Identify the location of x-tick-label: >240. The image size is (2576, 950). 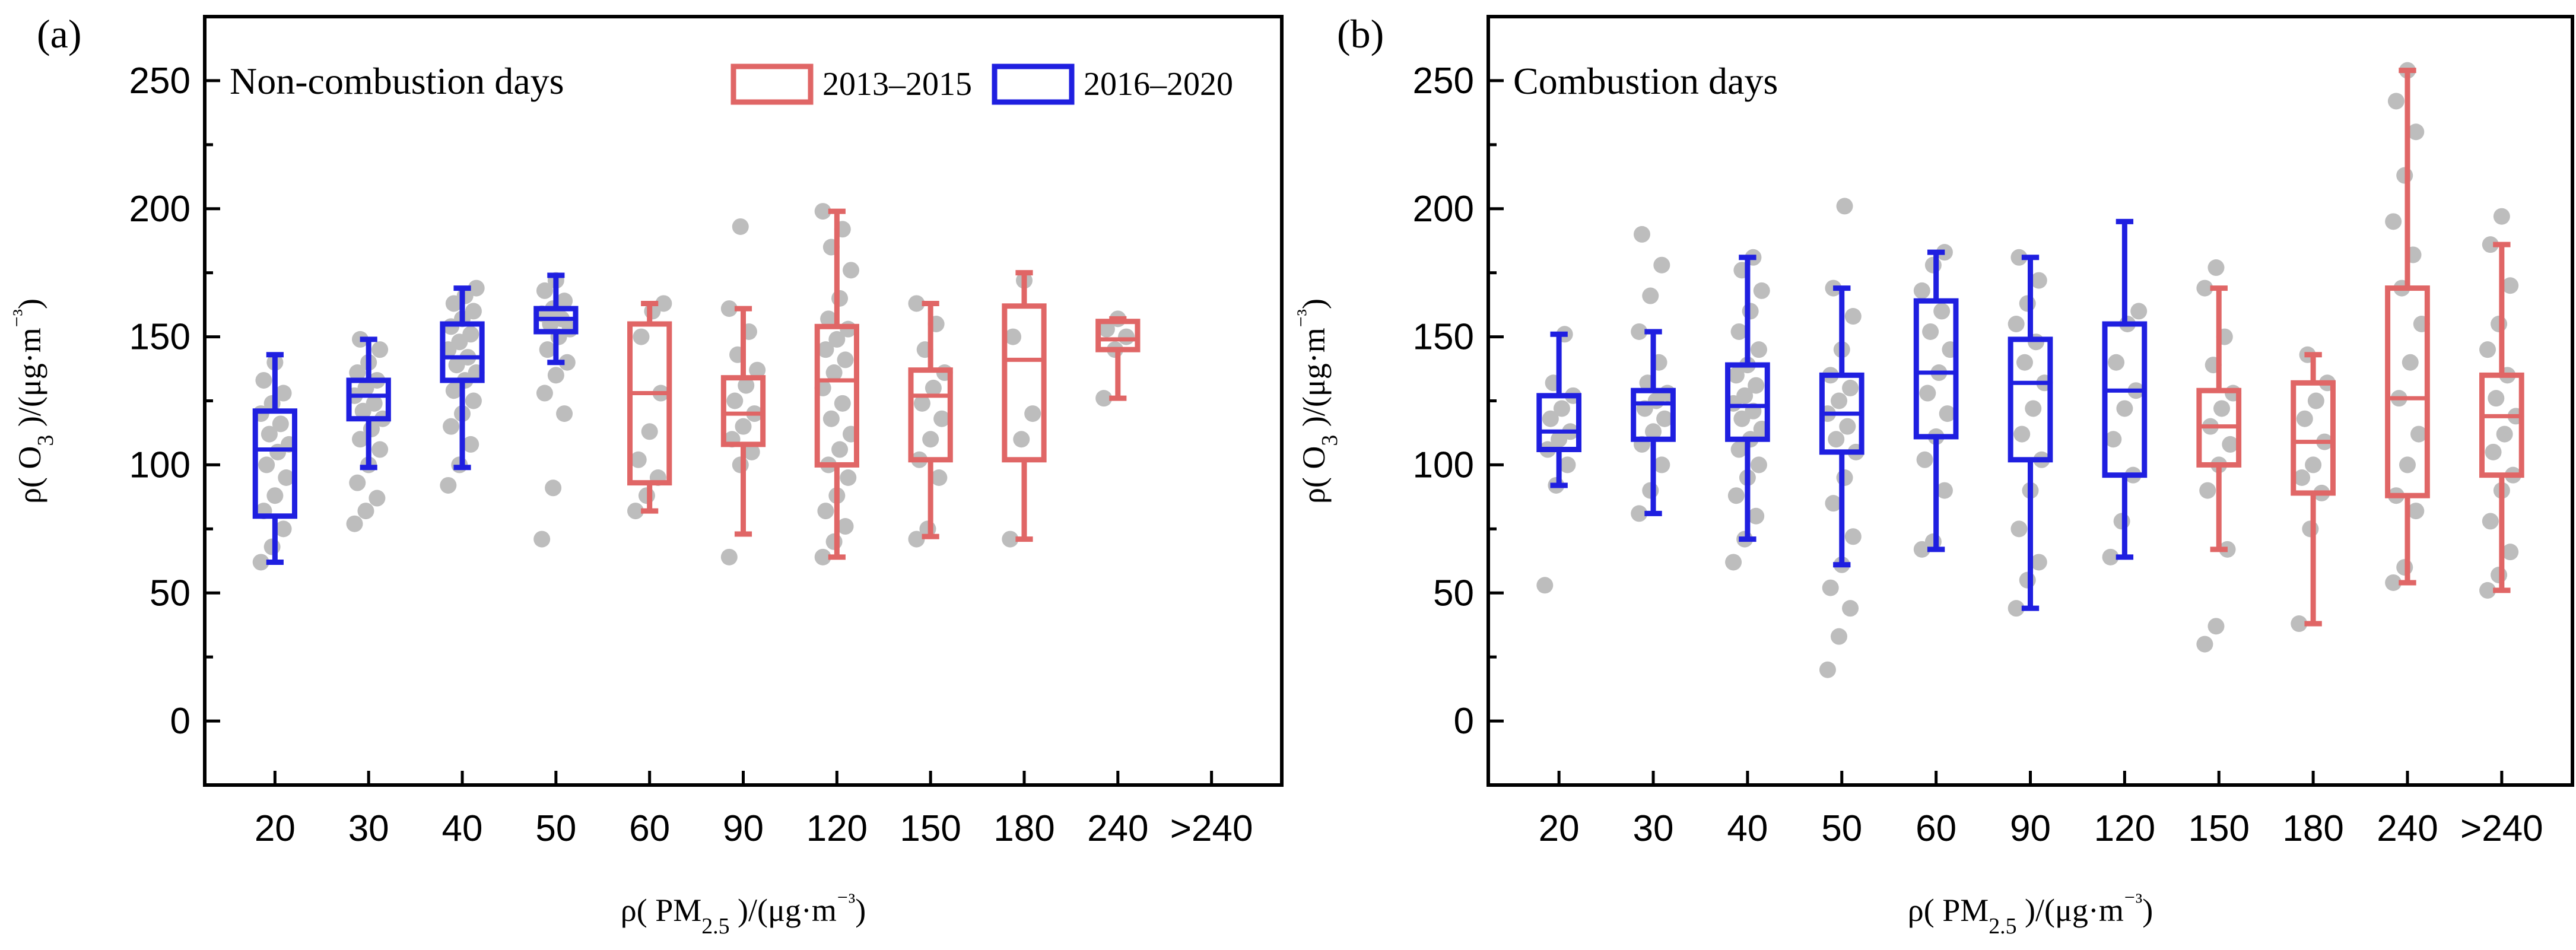
(1211, 828).